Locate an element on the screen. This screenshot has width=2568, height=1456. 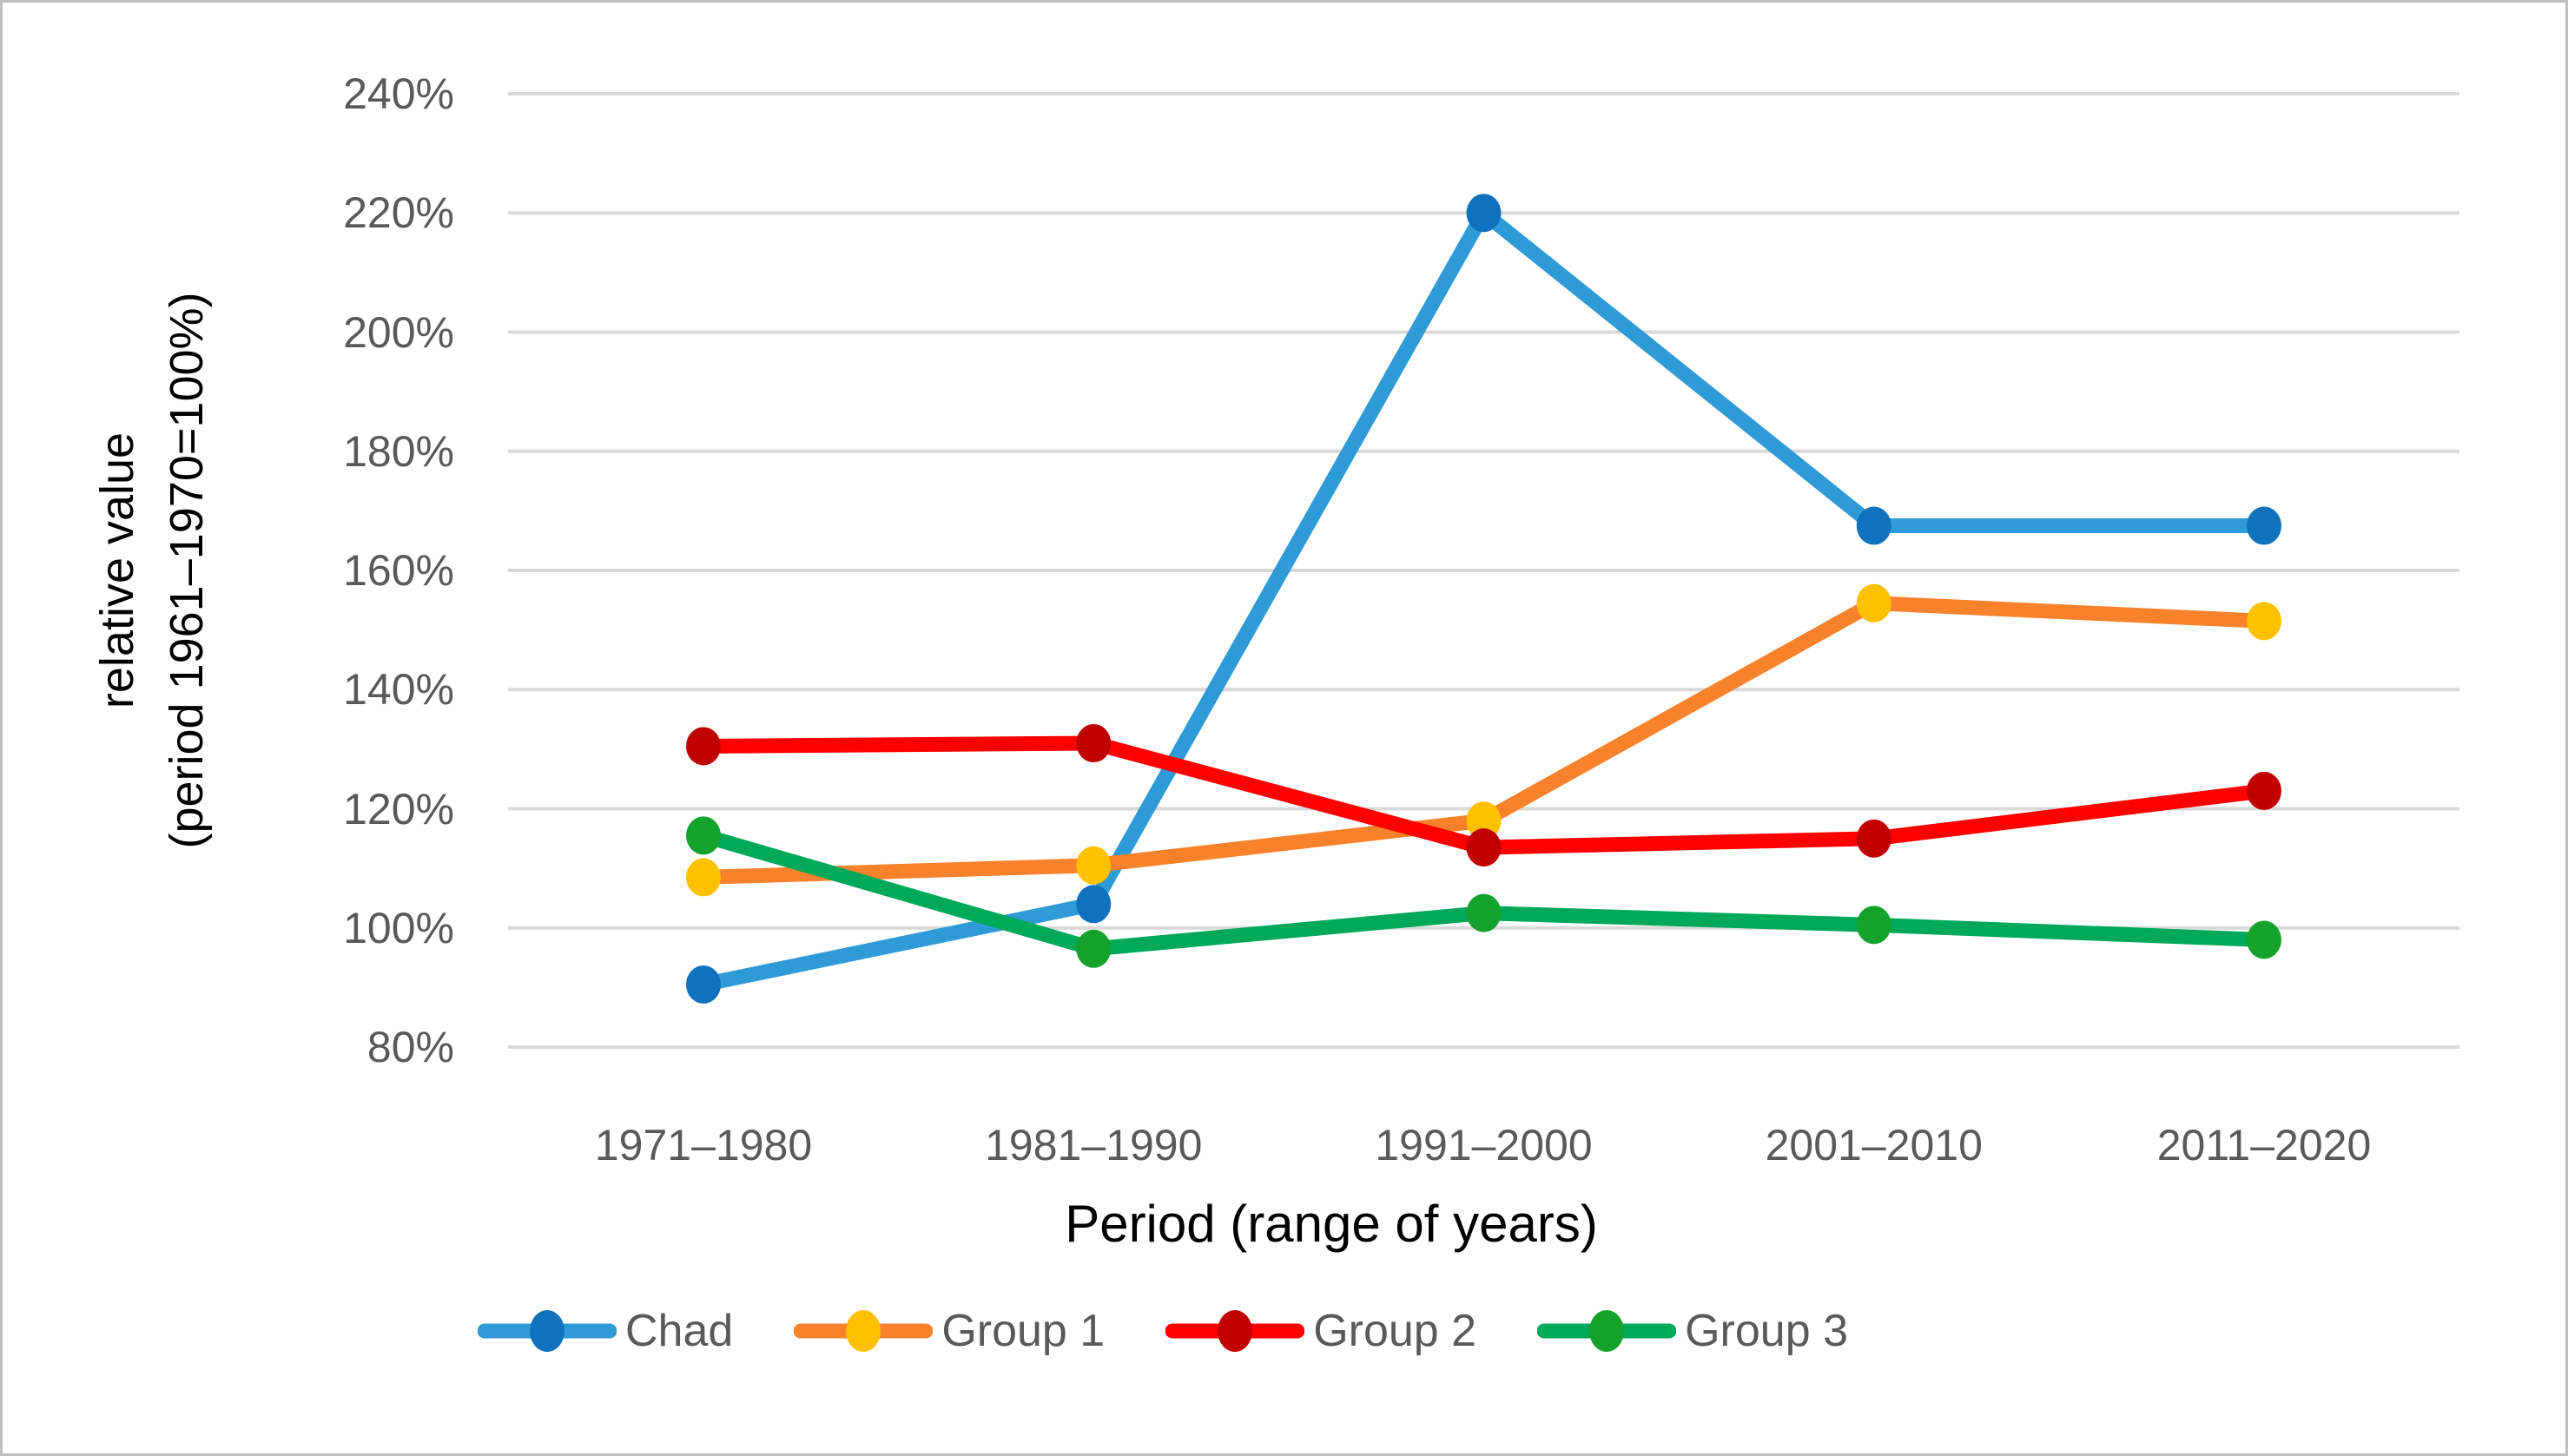
x-axis-title: Period (range of years) is located at coordinates (1331, 1224).